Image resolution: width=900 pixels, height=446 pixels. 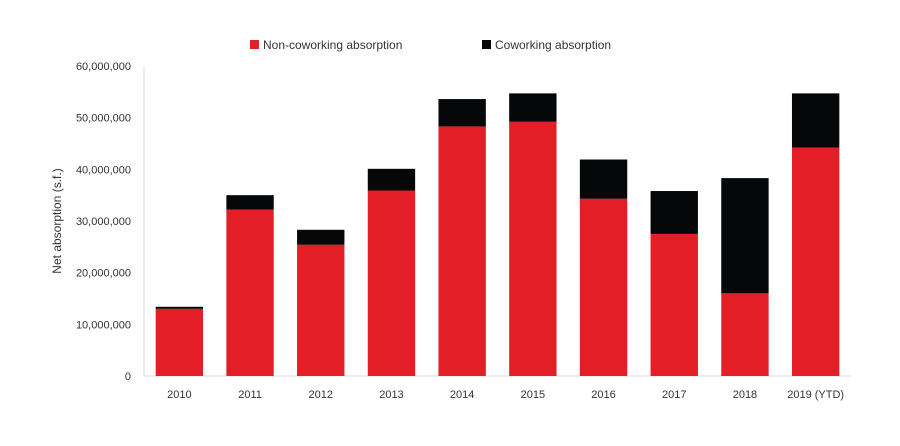 I want to click on bar-non-coworking-2012, so click(x=321, y=310).